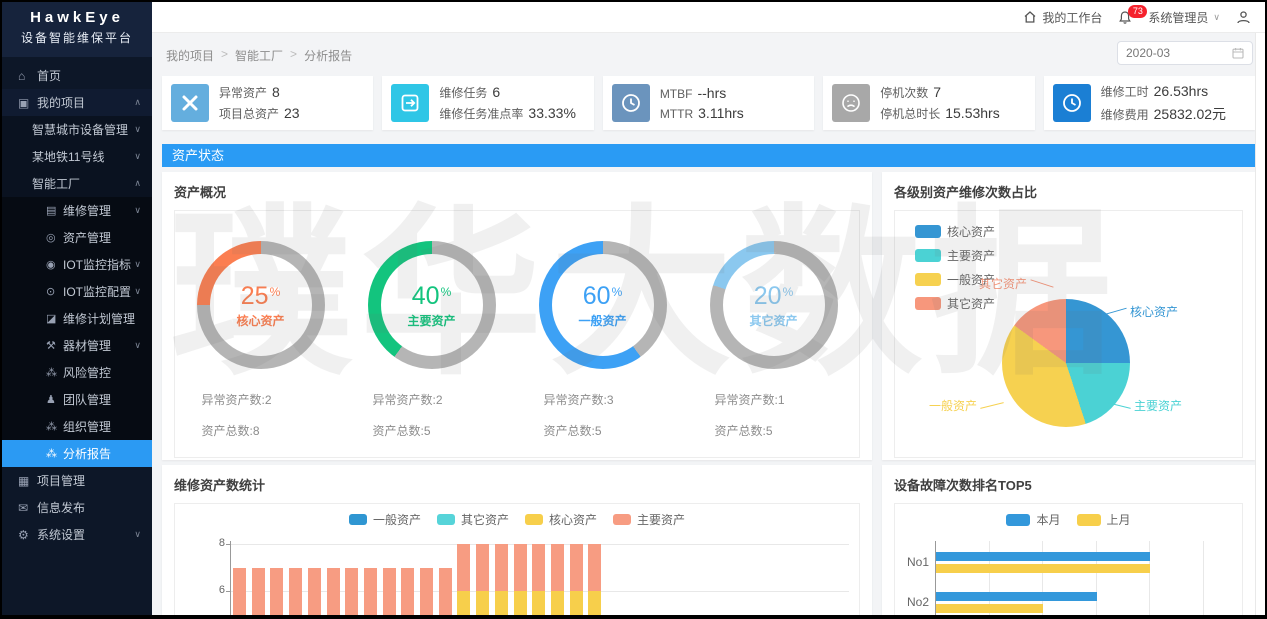 The width and height of the screenshot is (1267, 619). What do you see at coordinates (236, 415) in the screenshot?
I see `donut-stats: 异常资产数:2 资产总数:8` at bounding box center [236, 415].